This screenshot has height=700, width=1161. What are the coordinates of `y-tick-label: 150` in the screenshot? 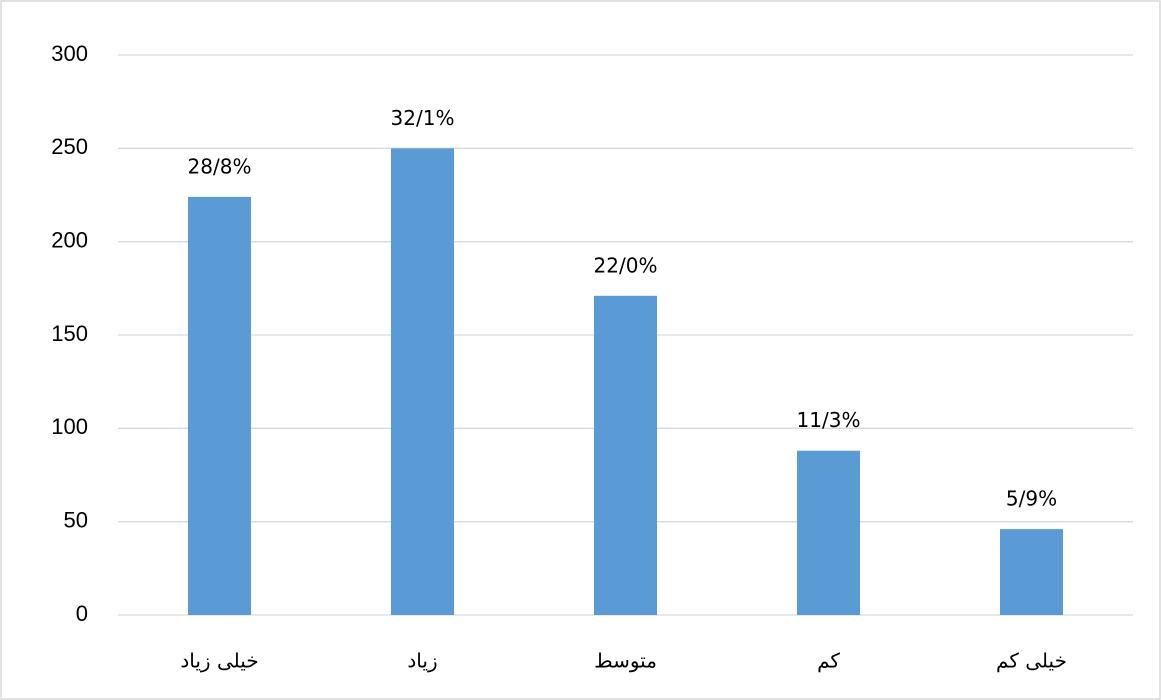 It's located at (69, 333).